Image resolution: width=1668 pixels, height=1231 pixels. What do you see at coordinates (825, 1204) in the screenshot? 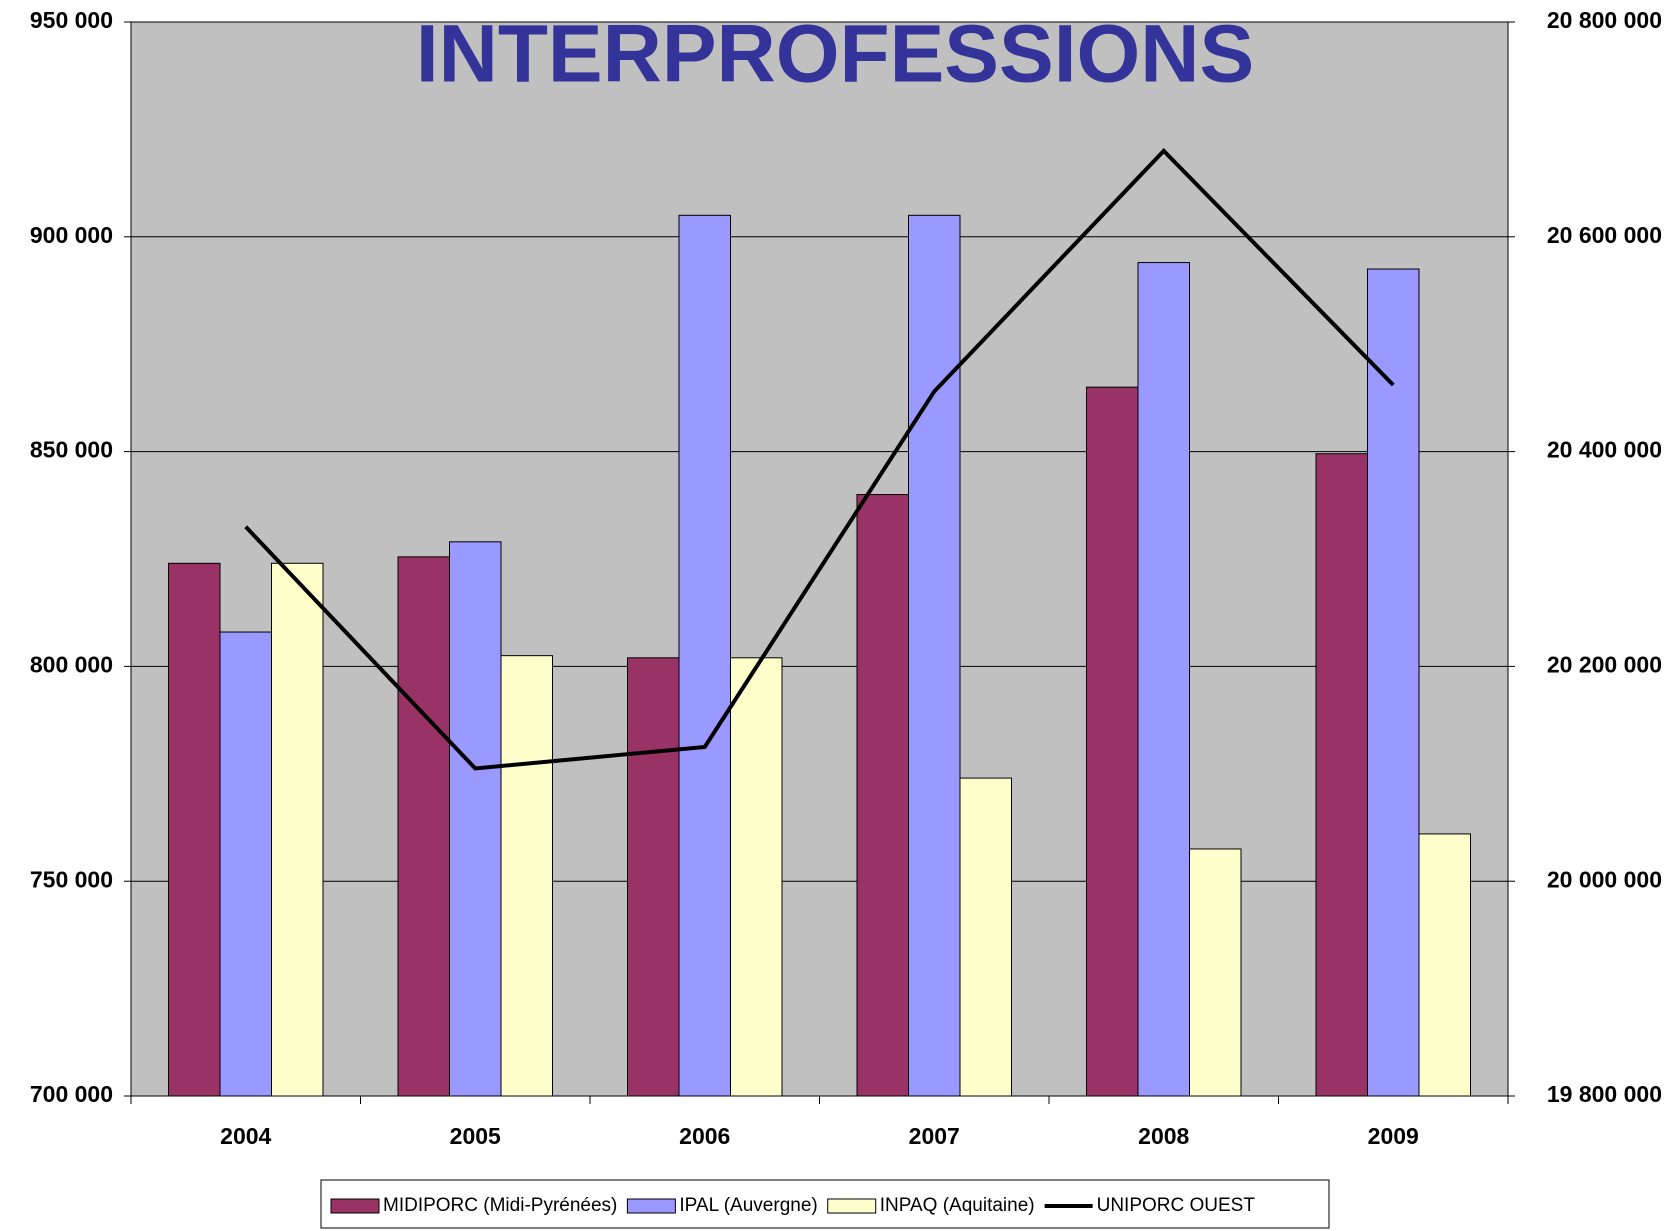
I see `legend-box` at bounding box center [825, 1204].